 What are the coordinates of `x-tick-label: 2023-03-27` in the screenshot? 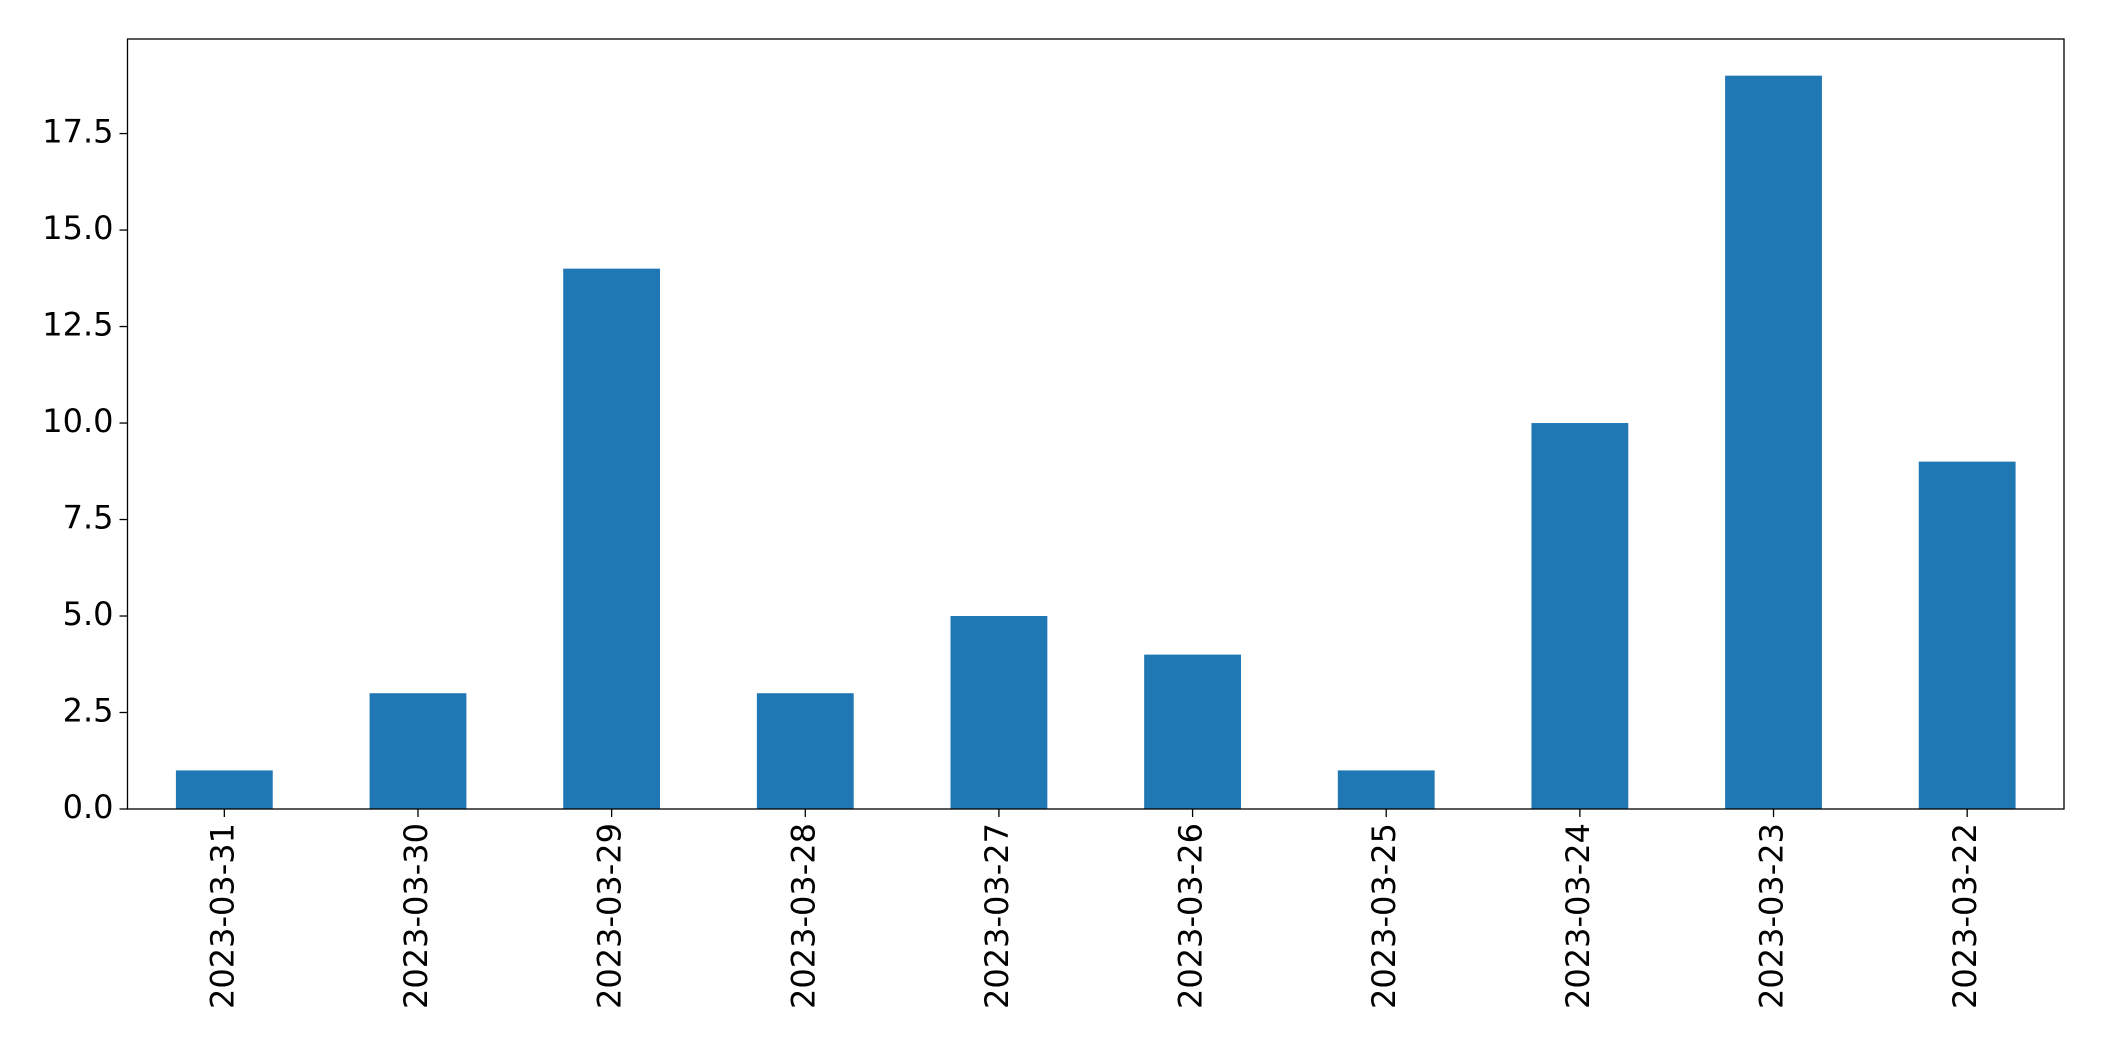 It's located at (997, 916).